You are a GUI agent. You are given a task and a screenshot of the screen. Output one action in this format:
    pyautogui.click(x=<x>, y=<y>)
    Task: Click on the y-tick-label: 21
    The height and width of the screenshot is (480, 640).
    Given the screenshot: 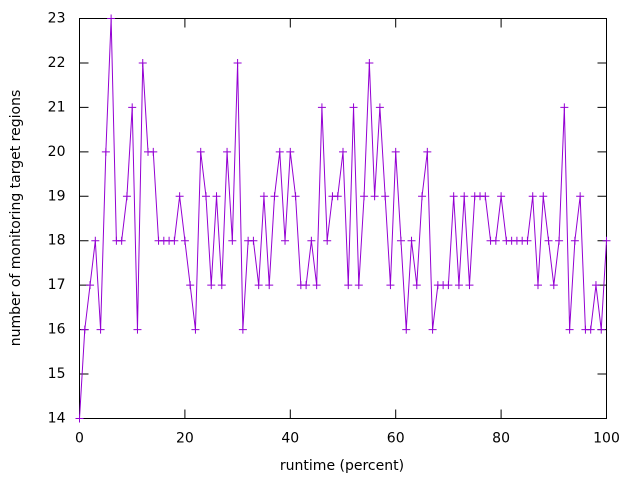 What is the action you would take?
    pyautogui.click(x=57, y=107)
    